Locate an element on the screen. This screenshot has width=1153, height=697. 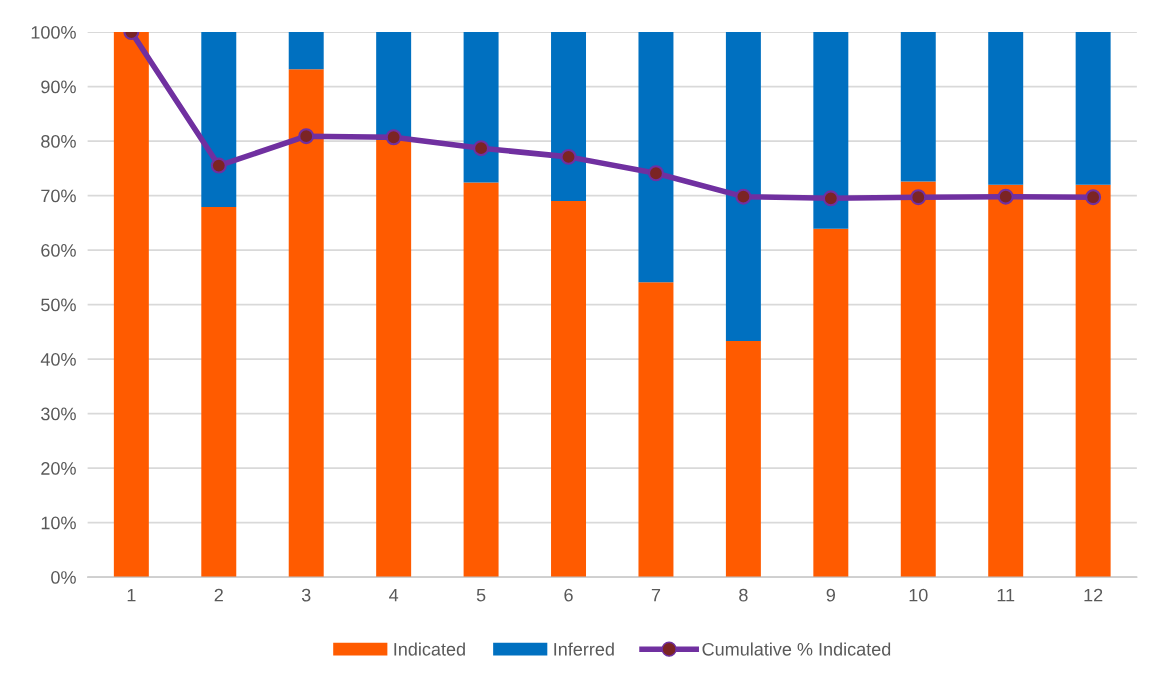
x-tick-label: 11 is located at coordinates (1006, 595).